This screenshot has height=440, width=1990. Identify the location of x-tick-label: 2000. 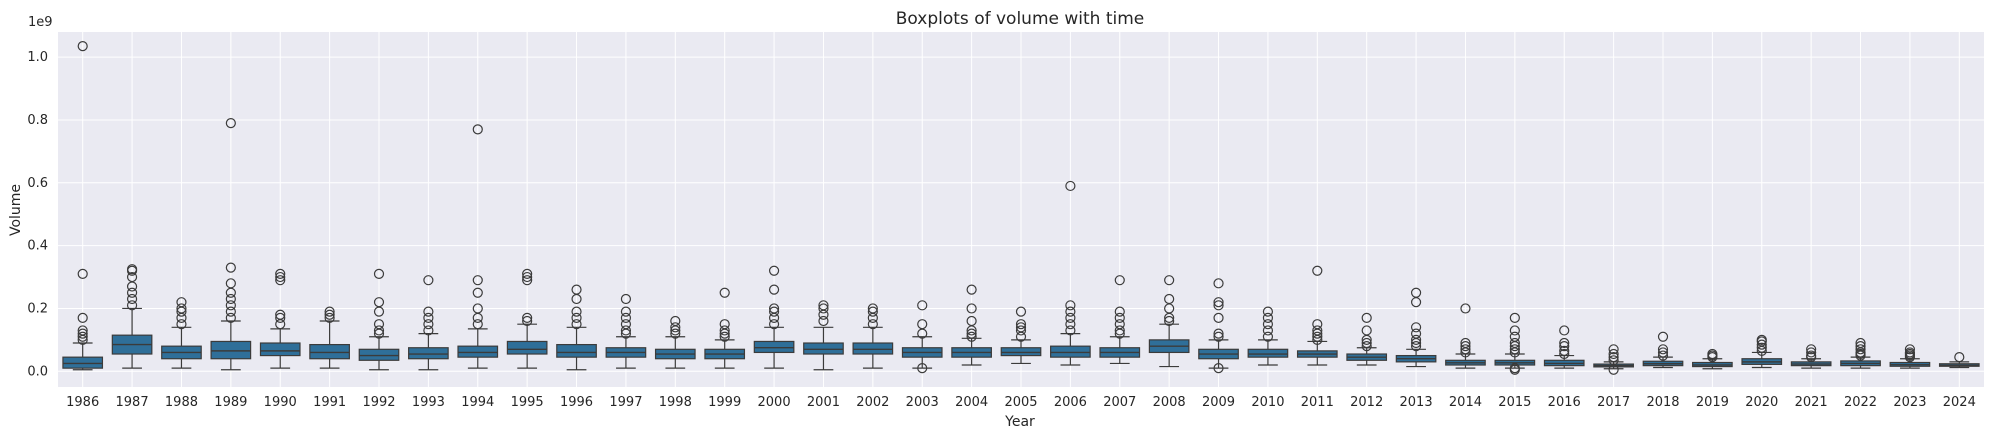
(774, 402).